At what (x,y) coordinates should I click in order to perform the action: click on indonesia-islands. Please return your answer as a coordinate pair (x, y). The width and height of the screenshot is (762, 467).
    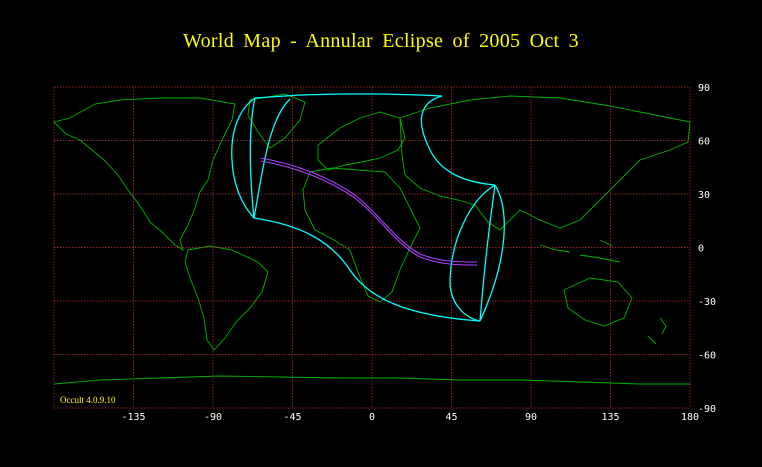
    Looking at the image, I should click on (580, 251).